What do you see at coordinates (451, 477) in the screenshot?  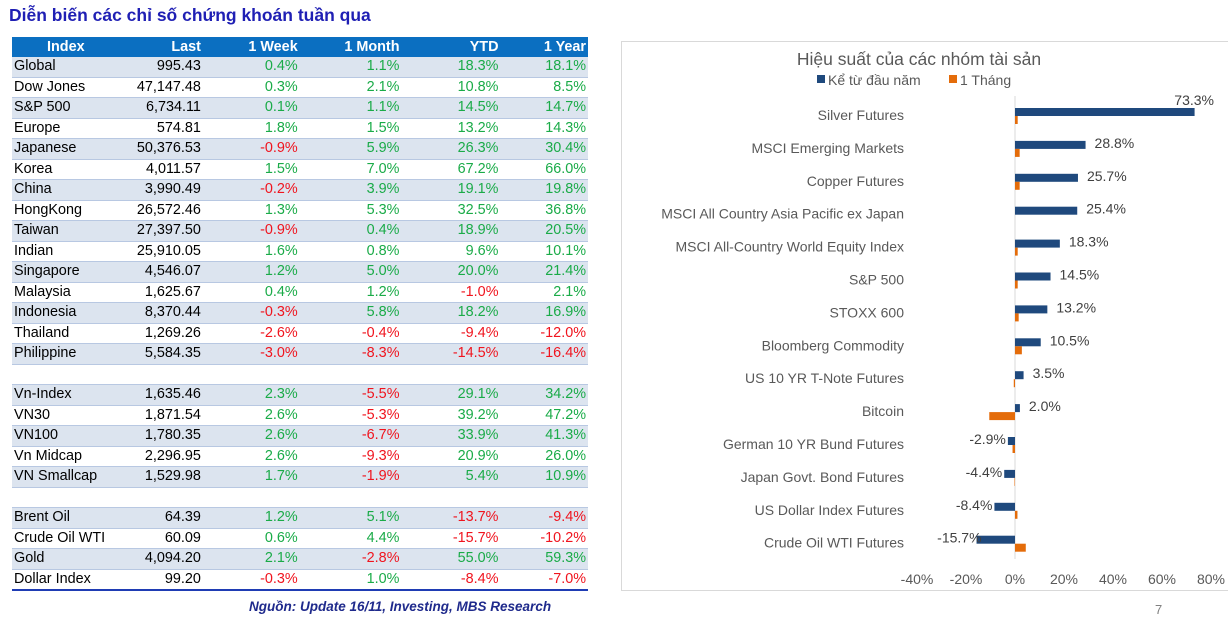 I see `cell-ytd: 5.4%` at bounding box center [451, 477].